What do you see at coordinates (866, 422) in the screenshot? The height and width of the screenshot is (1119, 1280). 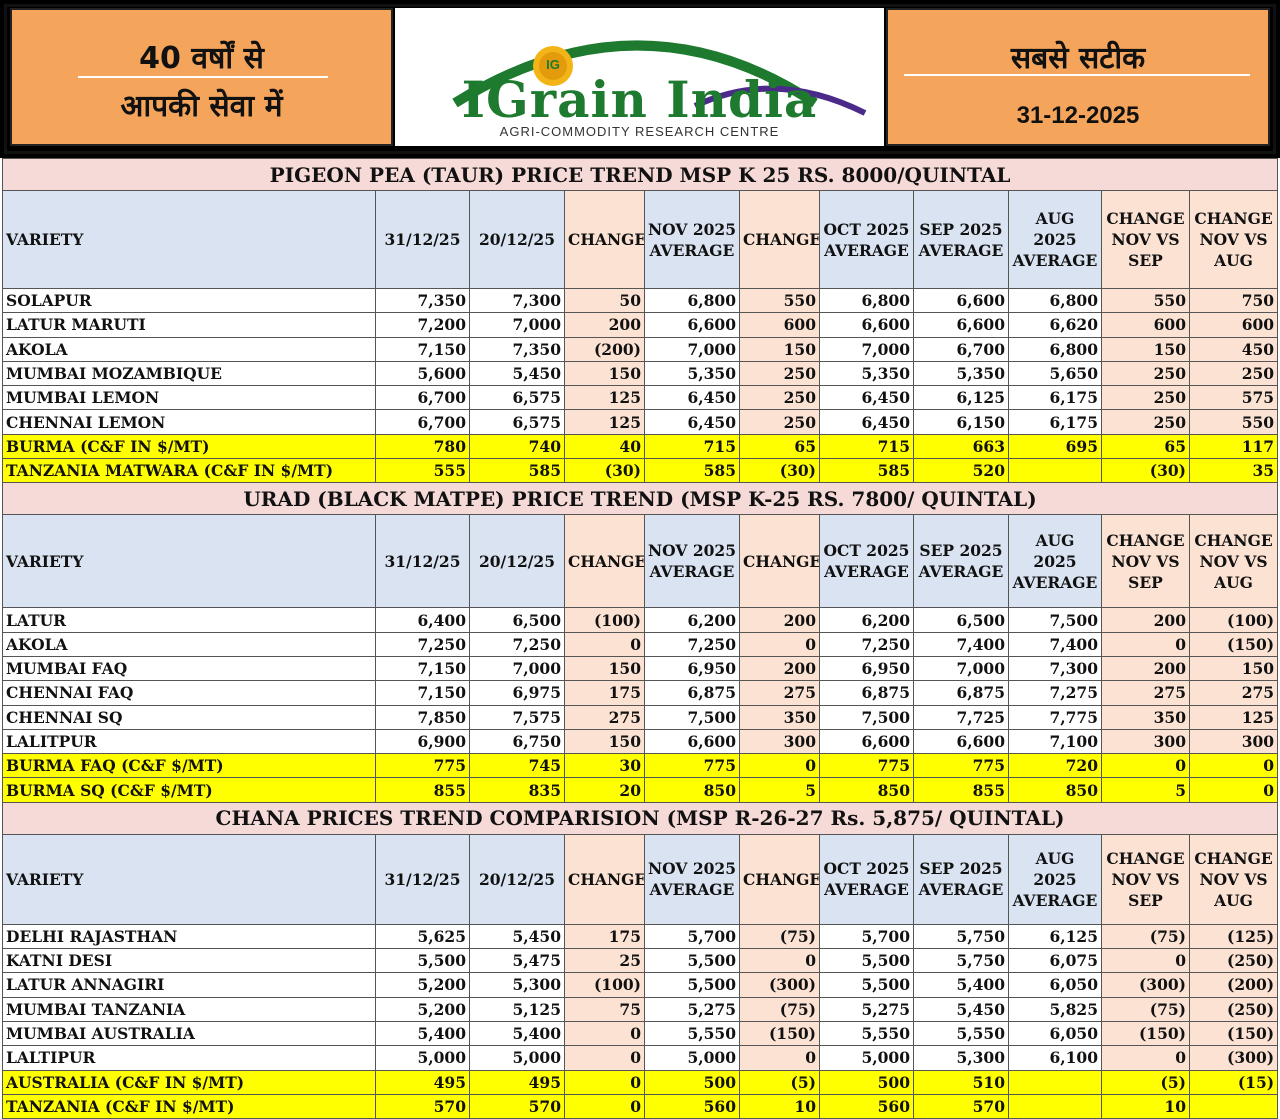 I see `price-cell: 6,450` at bounding box center [866, 422].